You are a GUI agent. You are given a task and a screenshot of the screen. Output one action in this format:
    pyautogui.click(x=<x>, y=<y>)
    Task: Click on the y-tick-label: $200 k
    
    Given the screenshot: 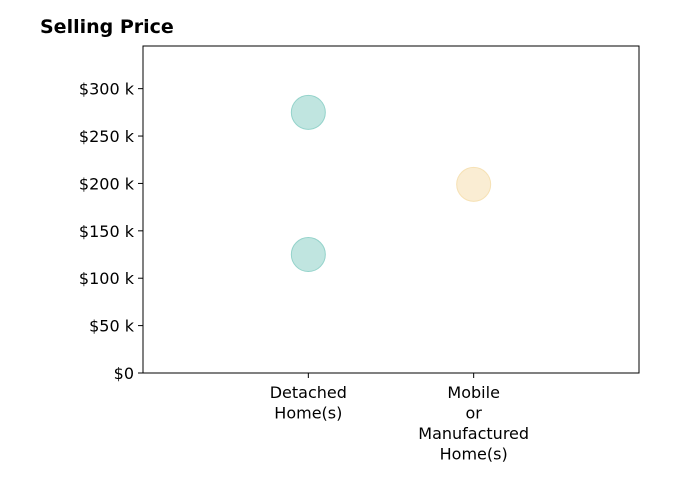 What is the action you would take?
    pyautogui.click(x=107, y=183)
    